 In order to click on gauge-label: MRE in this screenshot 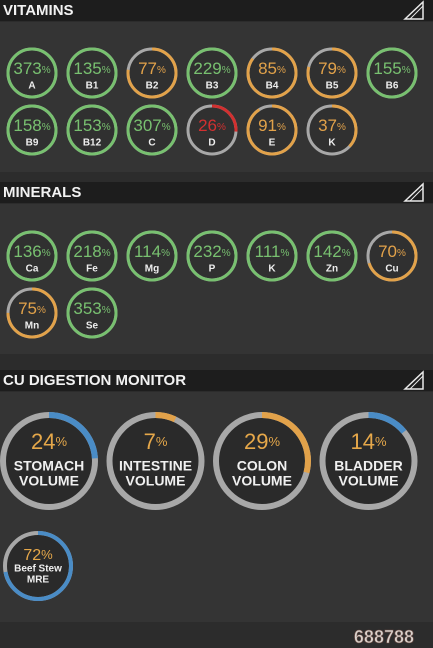, I will do `click(38, 580)`.